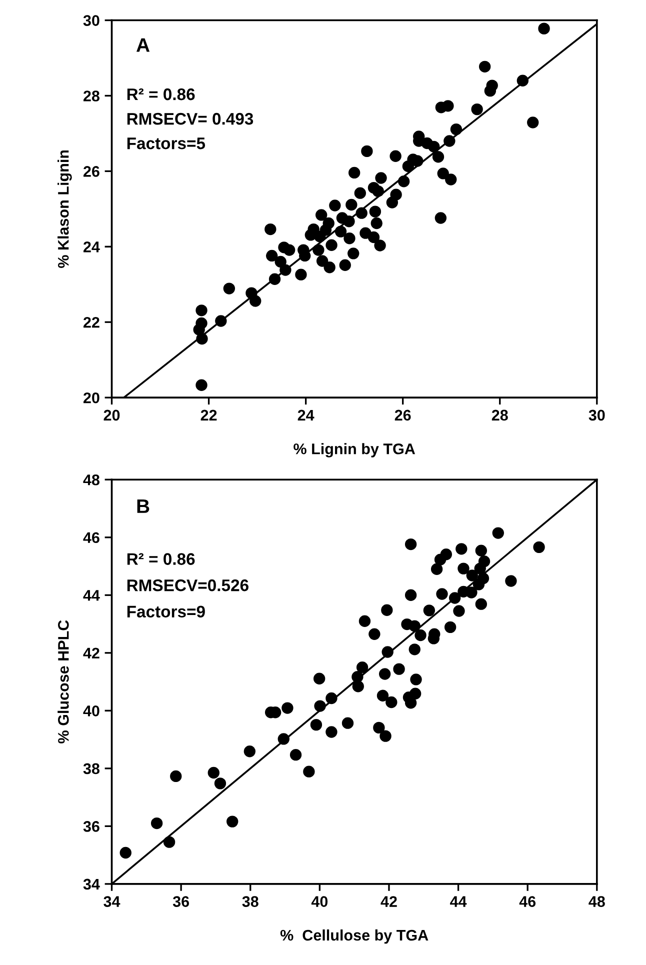  Describe the element at coordinates (500, 415) in the screenshot. I see `x-tick-label: 28` at that location.